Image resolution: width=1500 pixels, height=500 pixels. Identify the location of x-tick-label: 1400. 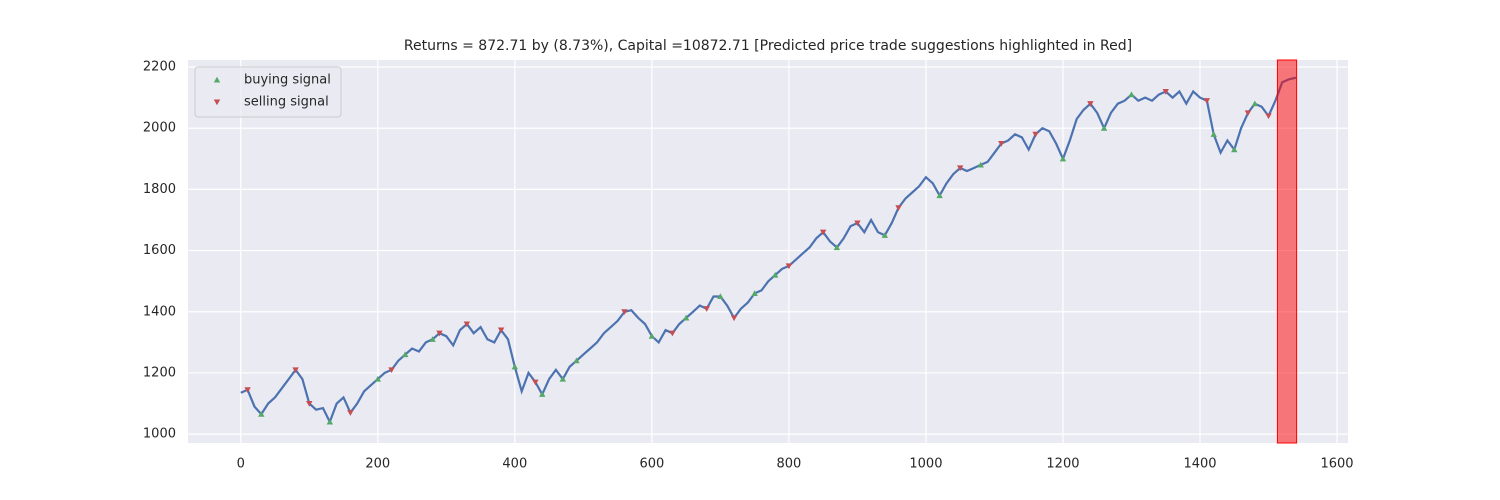
(1199, 464).